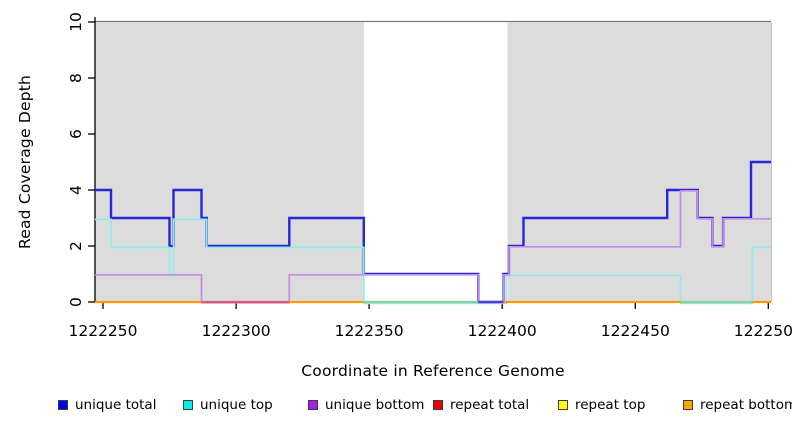 The height and width of the screenshot is (432, 792). Describe the element at coordinates (502, 331) in the screenshot. I see `svg-text: 1222400` at that location.